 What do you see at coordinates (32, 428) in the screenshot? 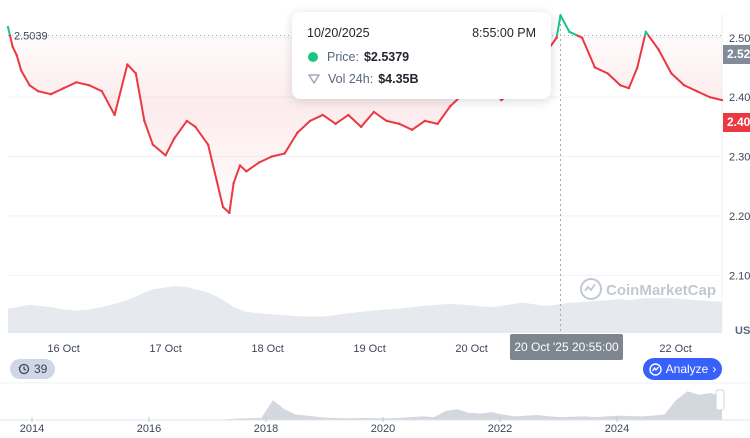
I see `navigator-year-label: 2014` at bounding box center [32, 428].